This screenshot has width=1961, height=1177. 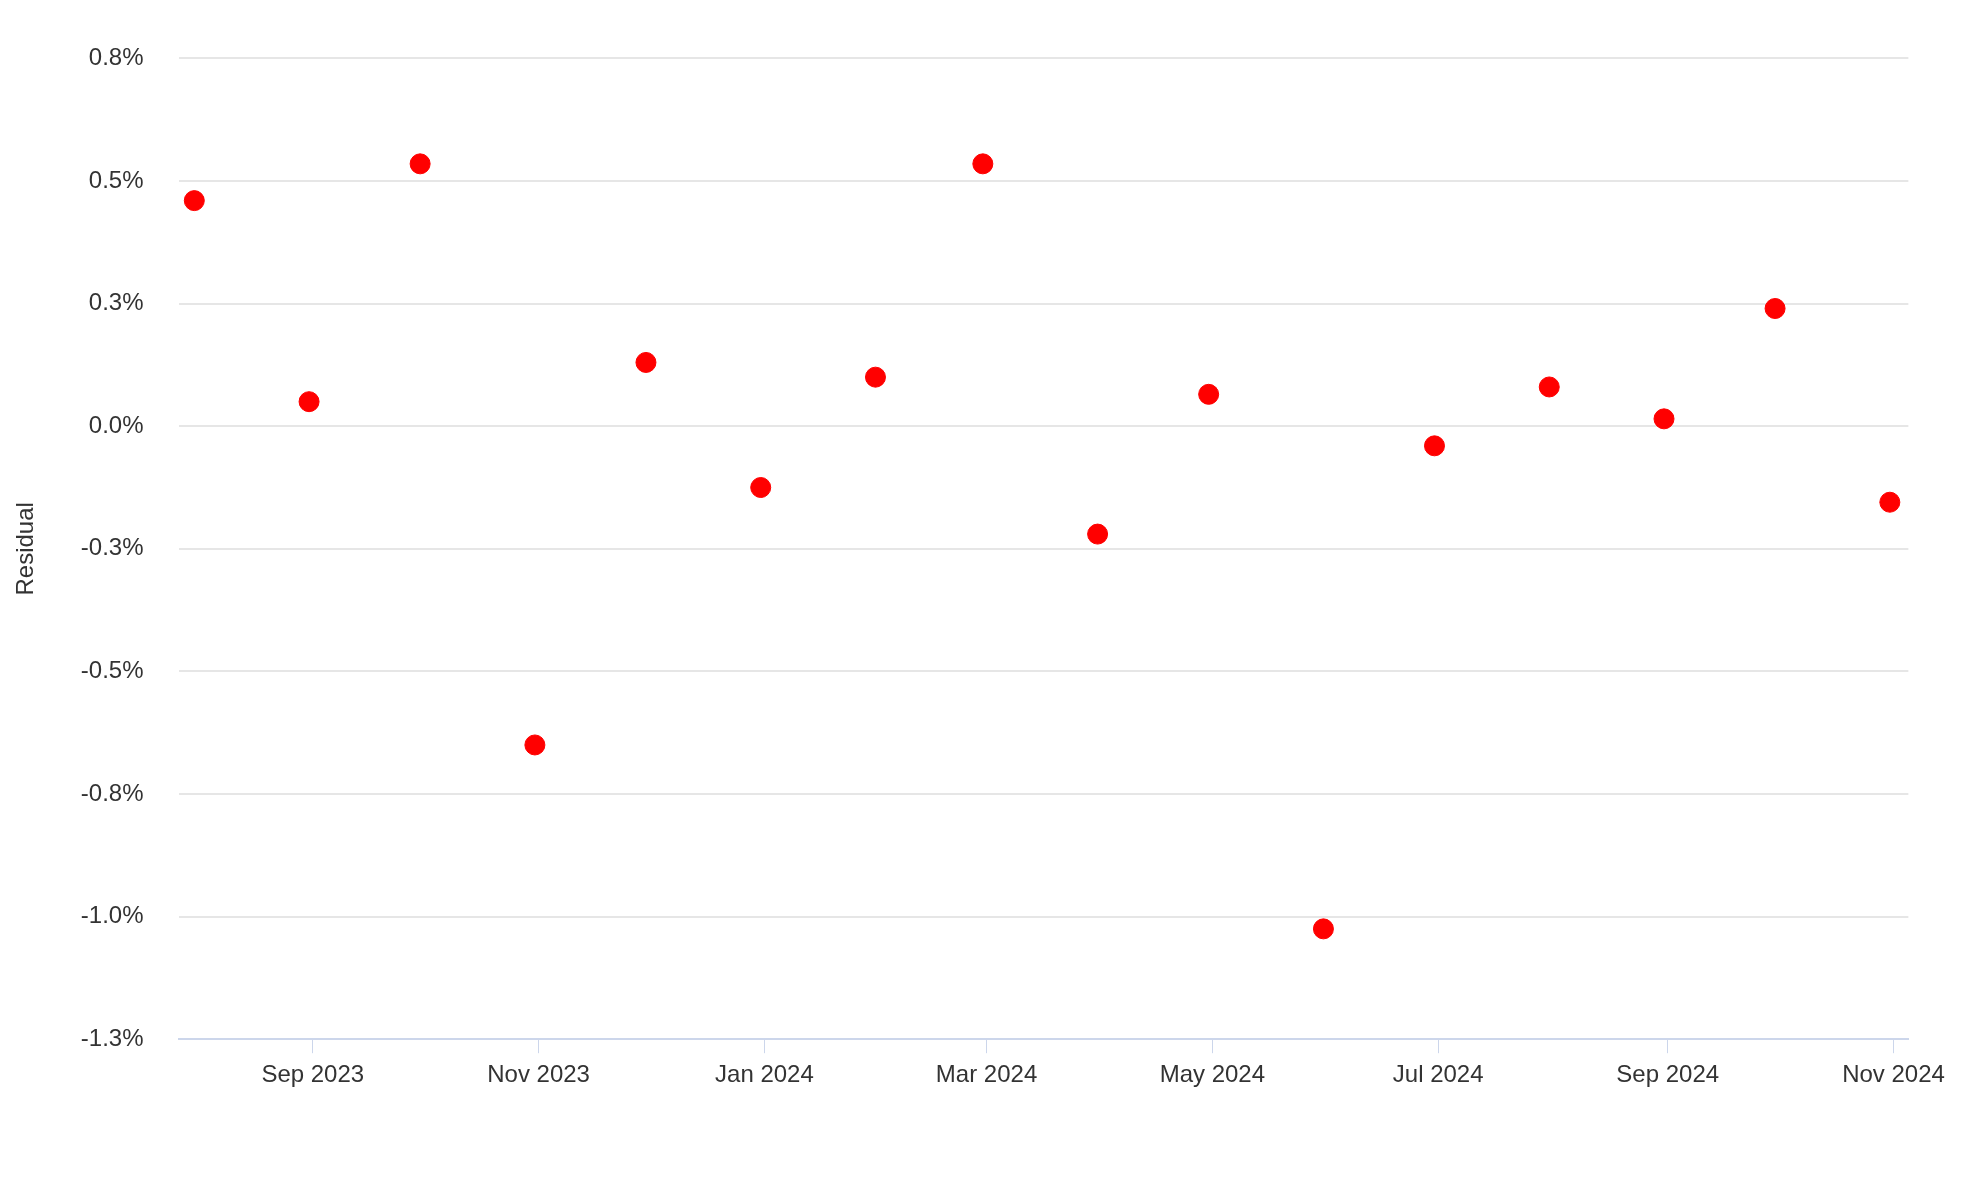 I want to click on y-axis-title: Residual, so click(x=25, y=549).